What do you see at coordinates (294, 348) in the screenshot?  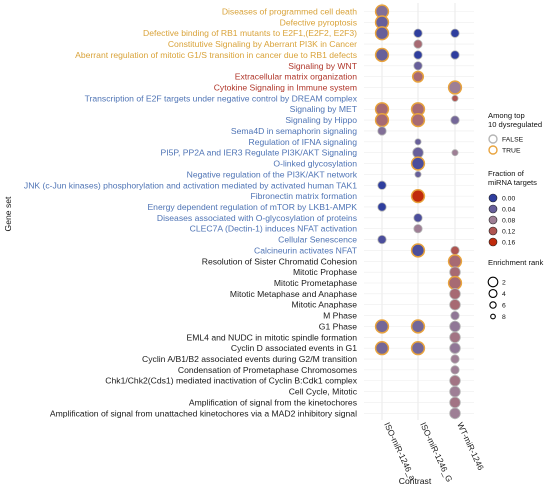 I see `y-tick-label: Cyclin D associated events in G1` at bounding box center [294, 348].